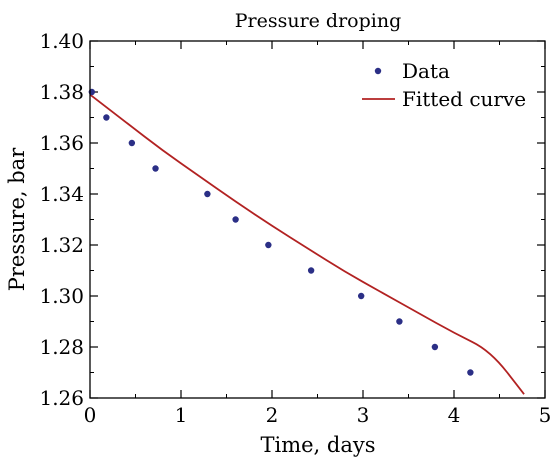 The height and width of the screenshot is (458, 551). What do you see at coordinates (61, 92) in the screenshot?
I see `y-tick-label: 1.38` at bounding box center [61, 92].